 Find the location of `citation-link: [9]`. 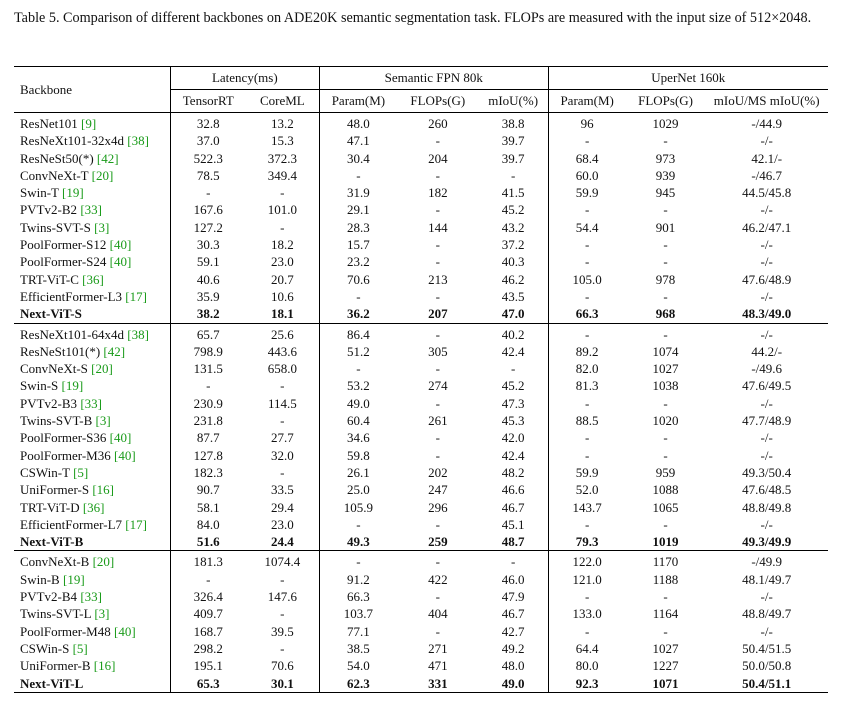

citation-link: [9] is located at coordinates (89, 123).